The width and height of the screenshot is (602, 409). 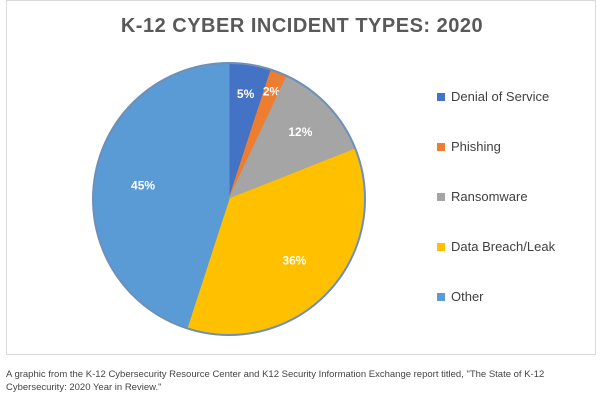 I want to click on legend-item: Denial of Service, so click(x=493, y=96).